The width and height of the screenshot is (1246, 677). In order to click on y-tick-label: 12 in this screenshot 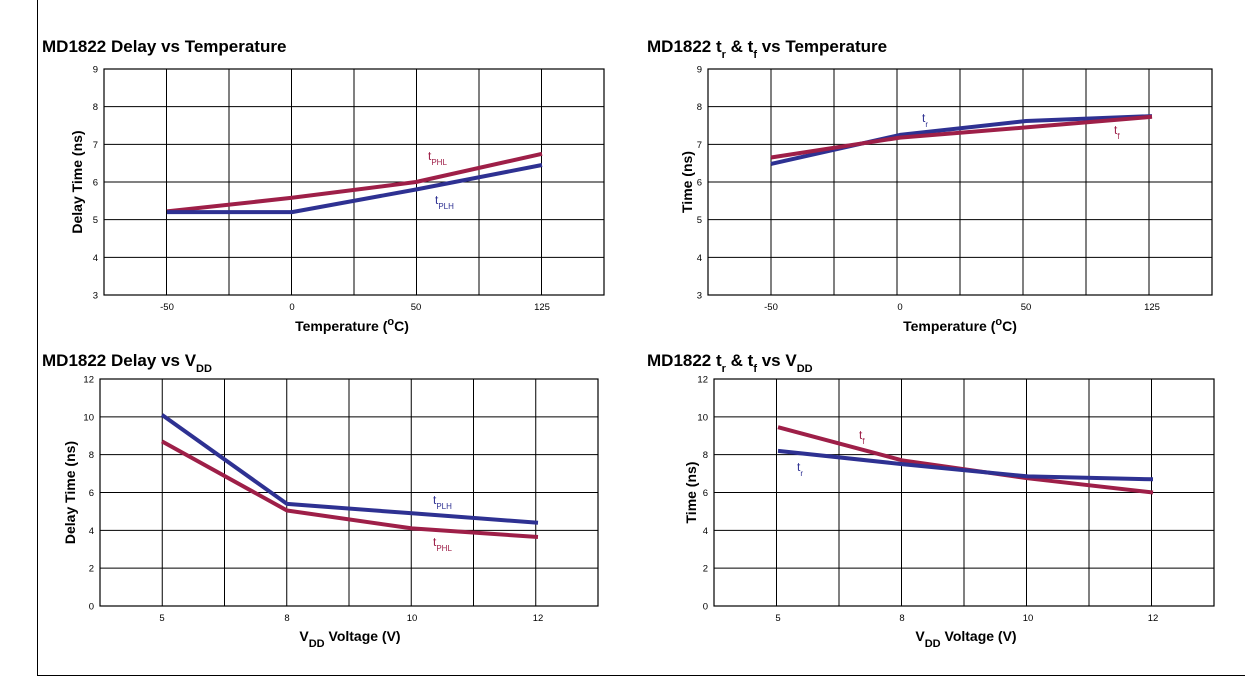, I will do `click(88, 380)`.